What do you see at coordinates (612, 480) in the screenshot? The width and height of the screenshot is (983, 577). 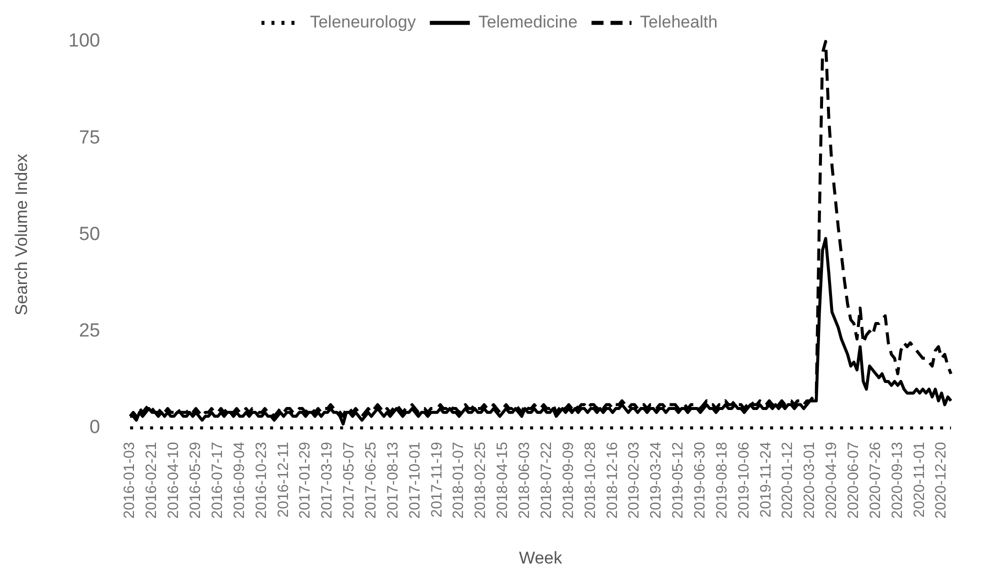 I see `x-tick-label: 2018-12-16` at bounding box center [612, 480].